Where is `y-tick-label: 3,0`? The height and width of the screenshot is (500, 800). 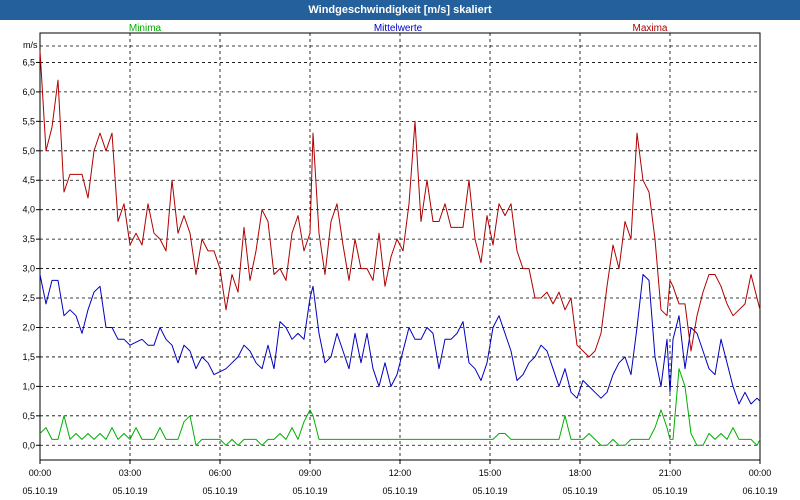
y-tick-label: 3,0 is located at coordinates (28, 269).